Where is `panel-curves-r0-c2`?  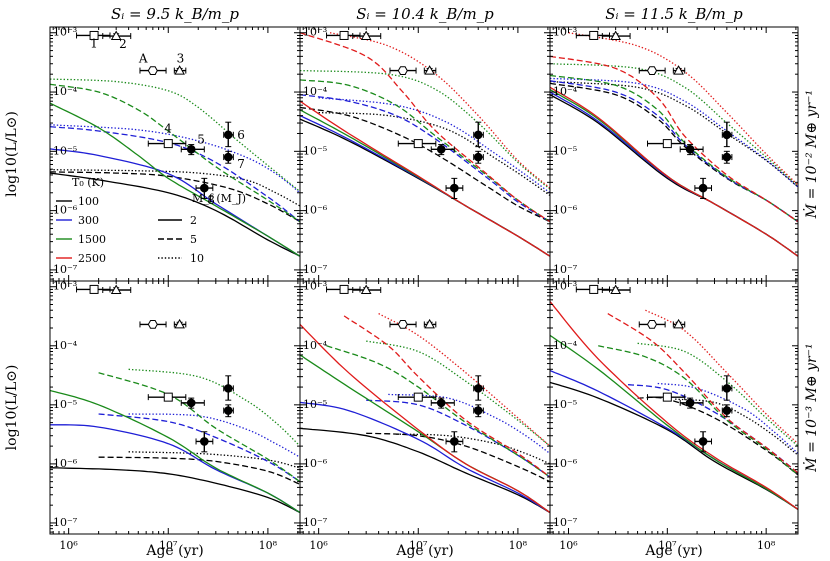
panel-curves-r0-c2 is located at coordinates (674, 144).